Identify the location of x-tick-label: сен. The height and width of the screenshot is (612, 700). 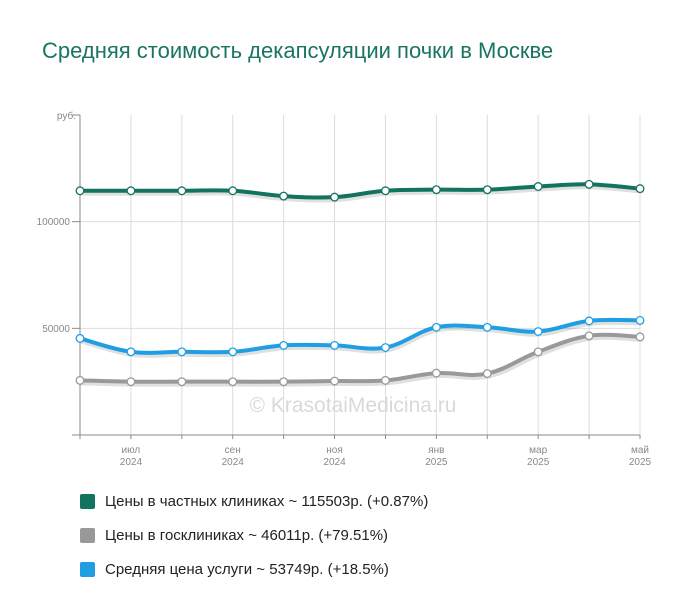
(233, 450).